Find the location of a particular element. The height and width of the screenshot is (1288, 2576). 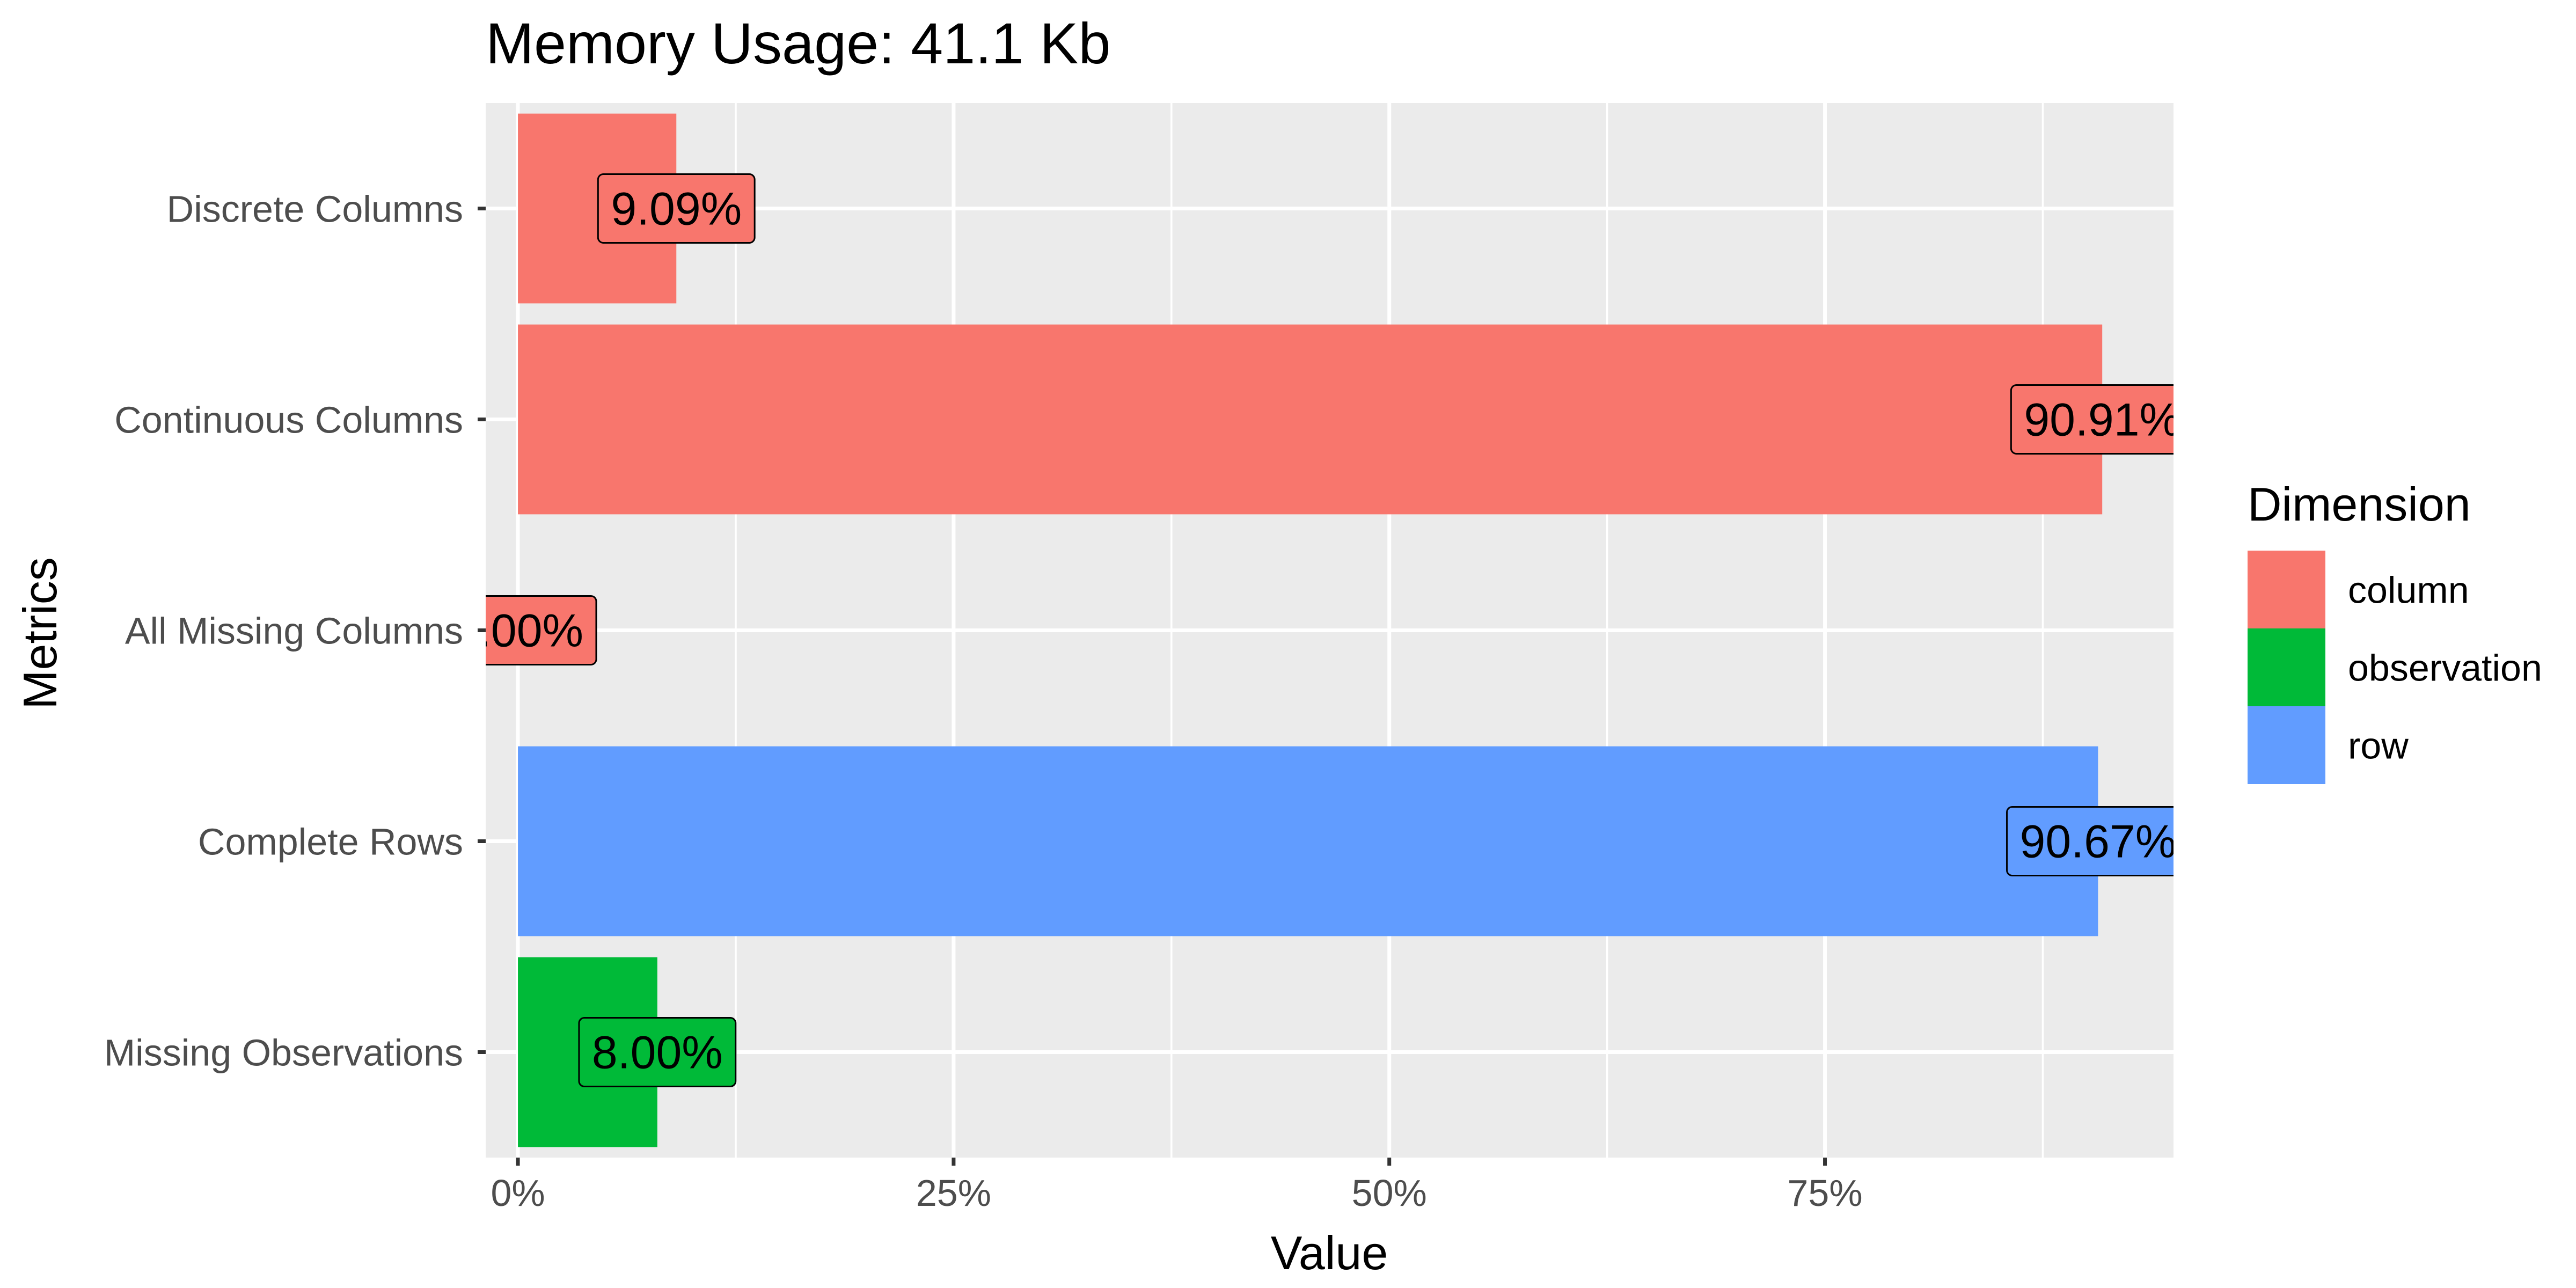

data-label: 90.91% is located at coordinates (2095, 419).